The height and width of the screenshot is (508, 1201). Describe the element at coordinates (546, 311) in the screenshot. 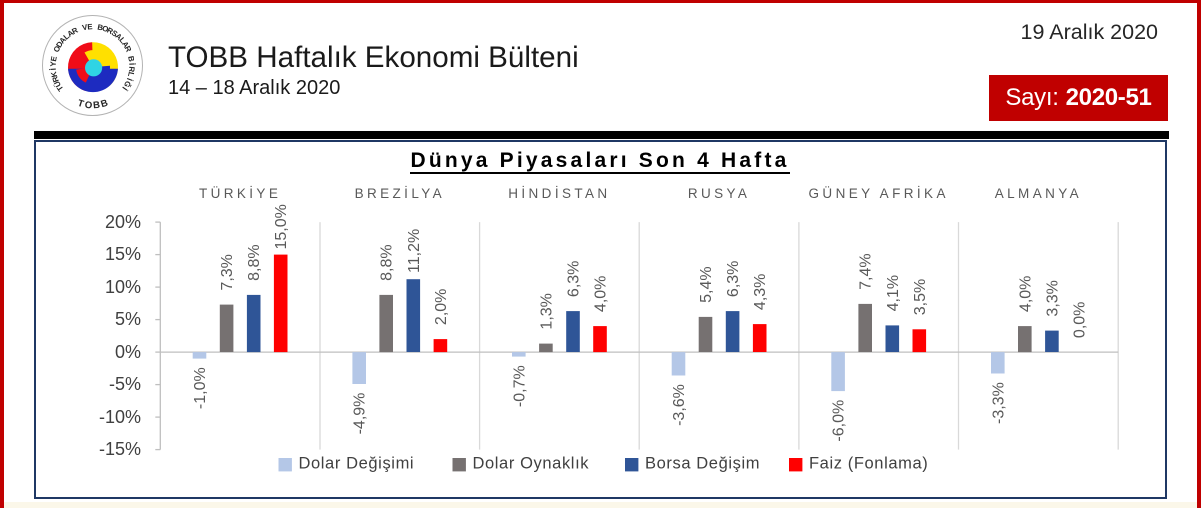

I see `svg-text: 1,3%` at that location.